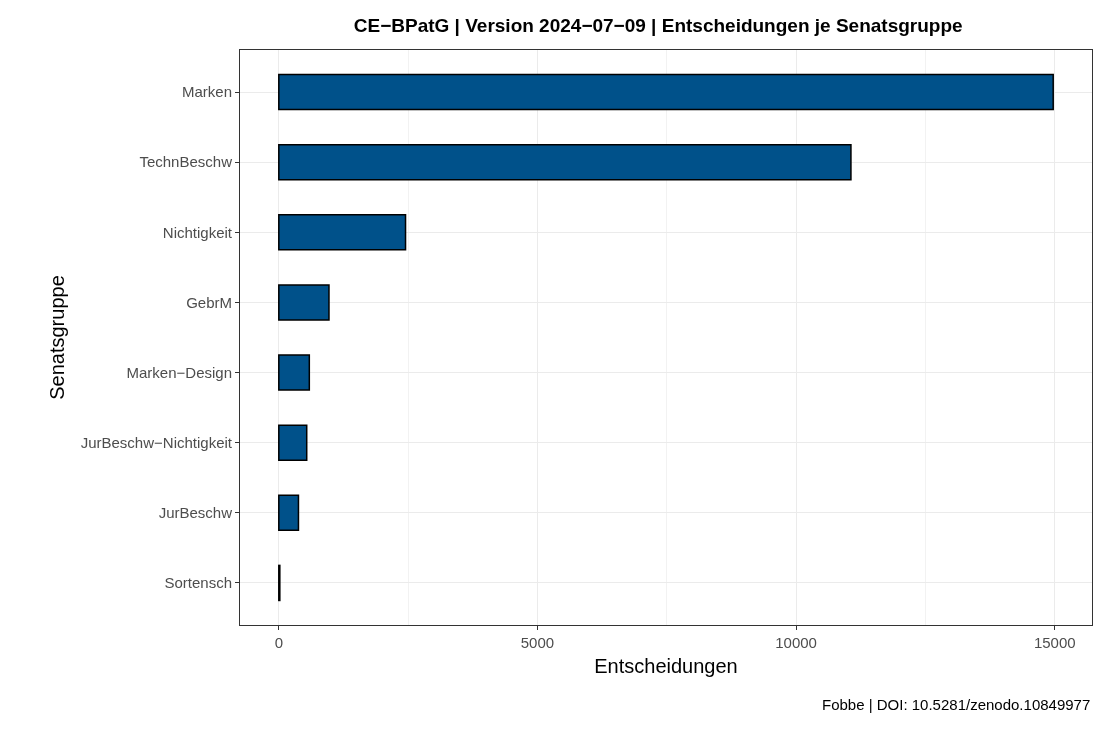 The image size is (1097, 735). I want to click on y-tick-label: JurBeschw−Nichtigkeit, so click(156, 442).